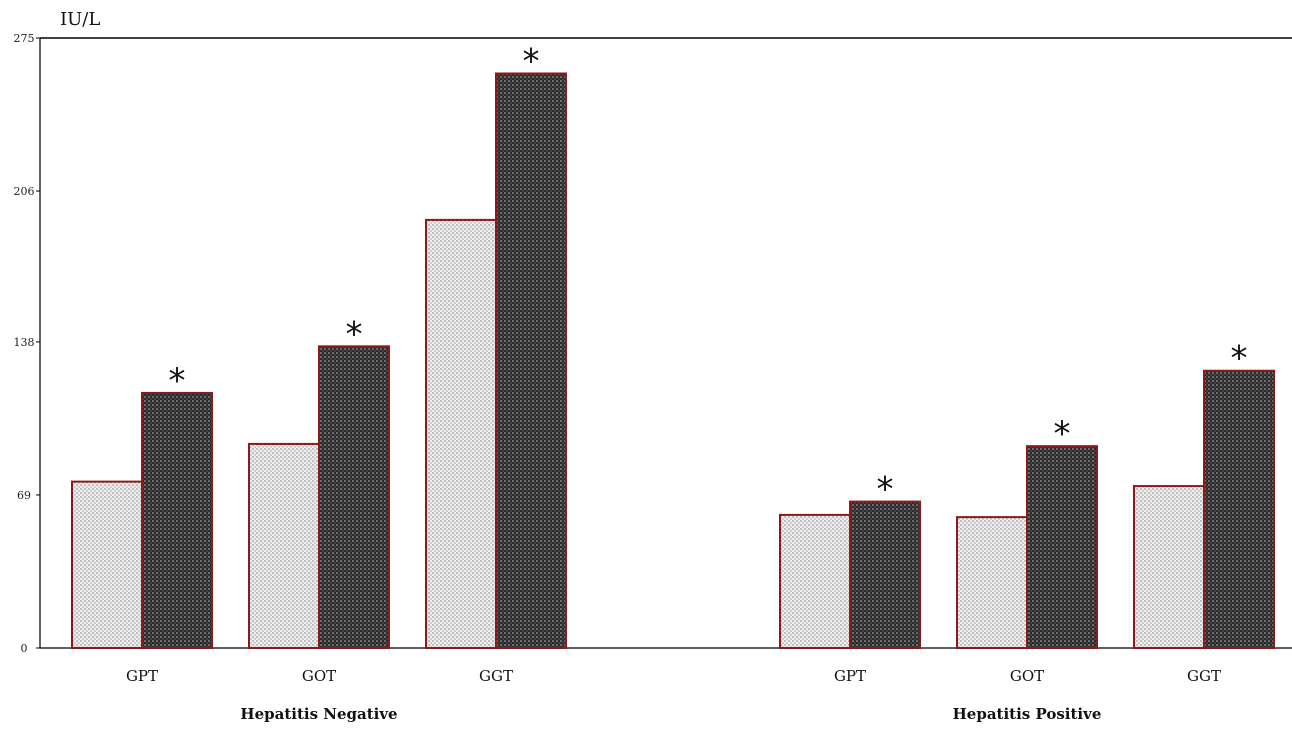 The image size is (1292, 729). What do you see at coordinates (24, 648) in the screenshot?
I see `y-tick-label: 0` at bounding box center [24, 648].